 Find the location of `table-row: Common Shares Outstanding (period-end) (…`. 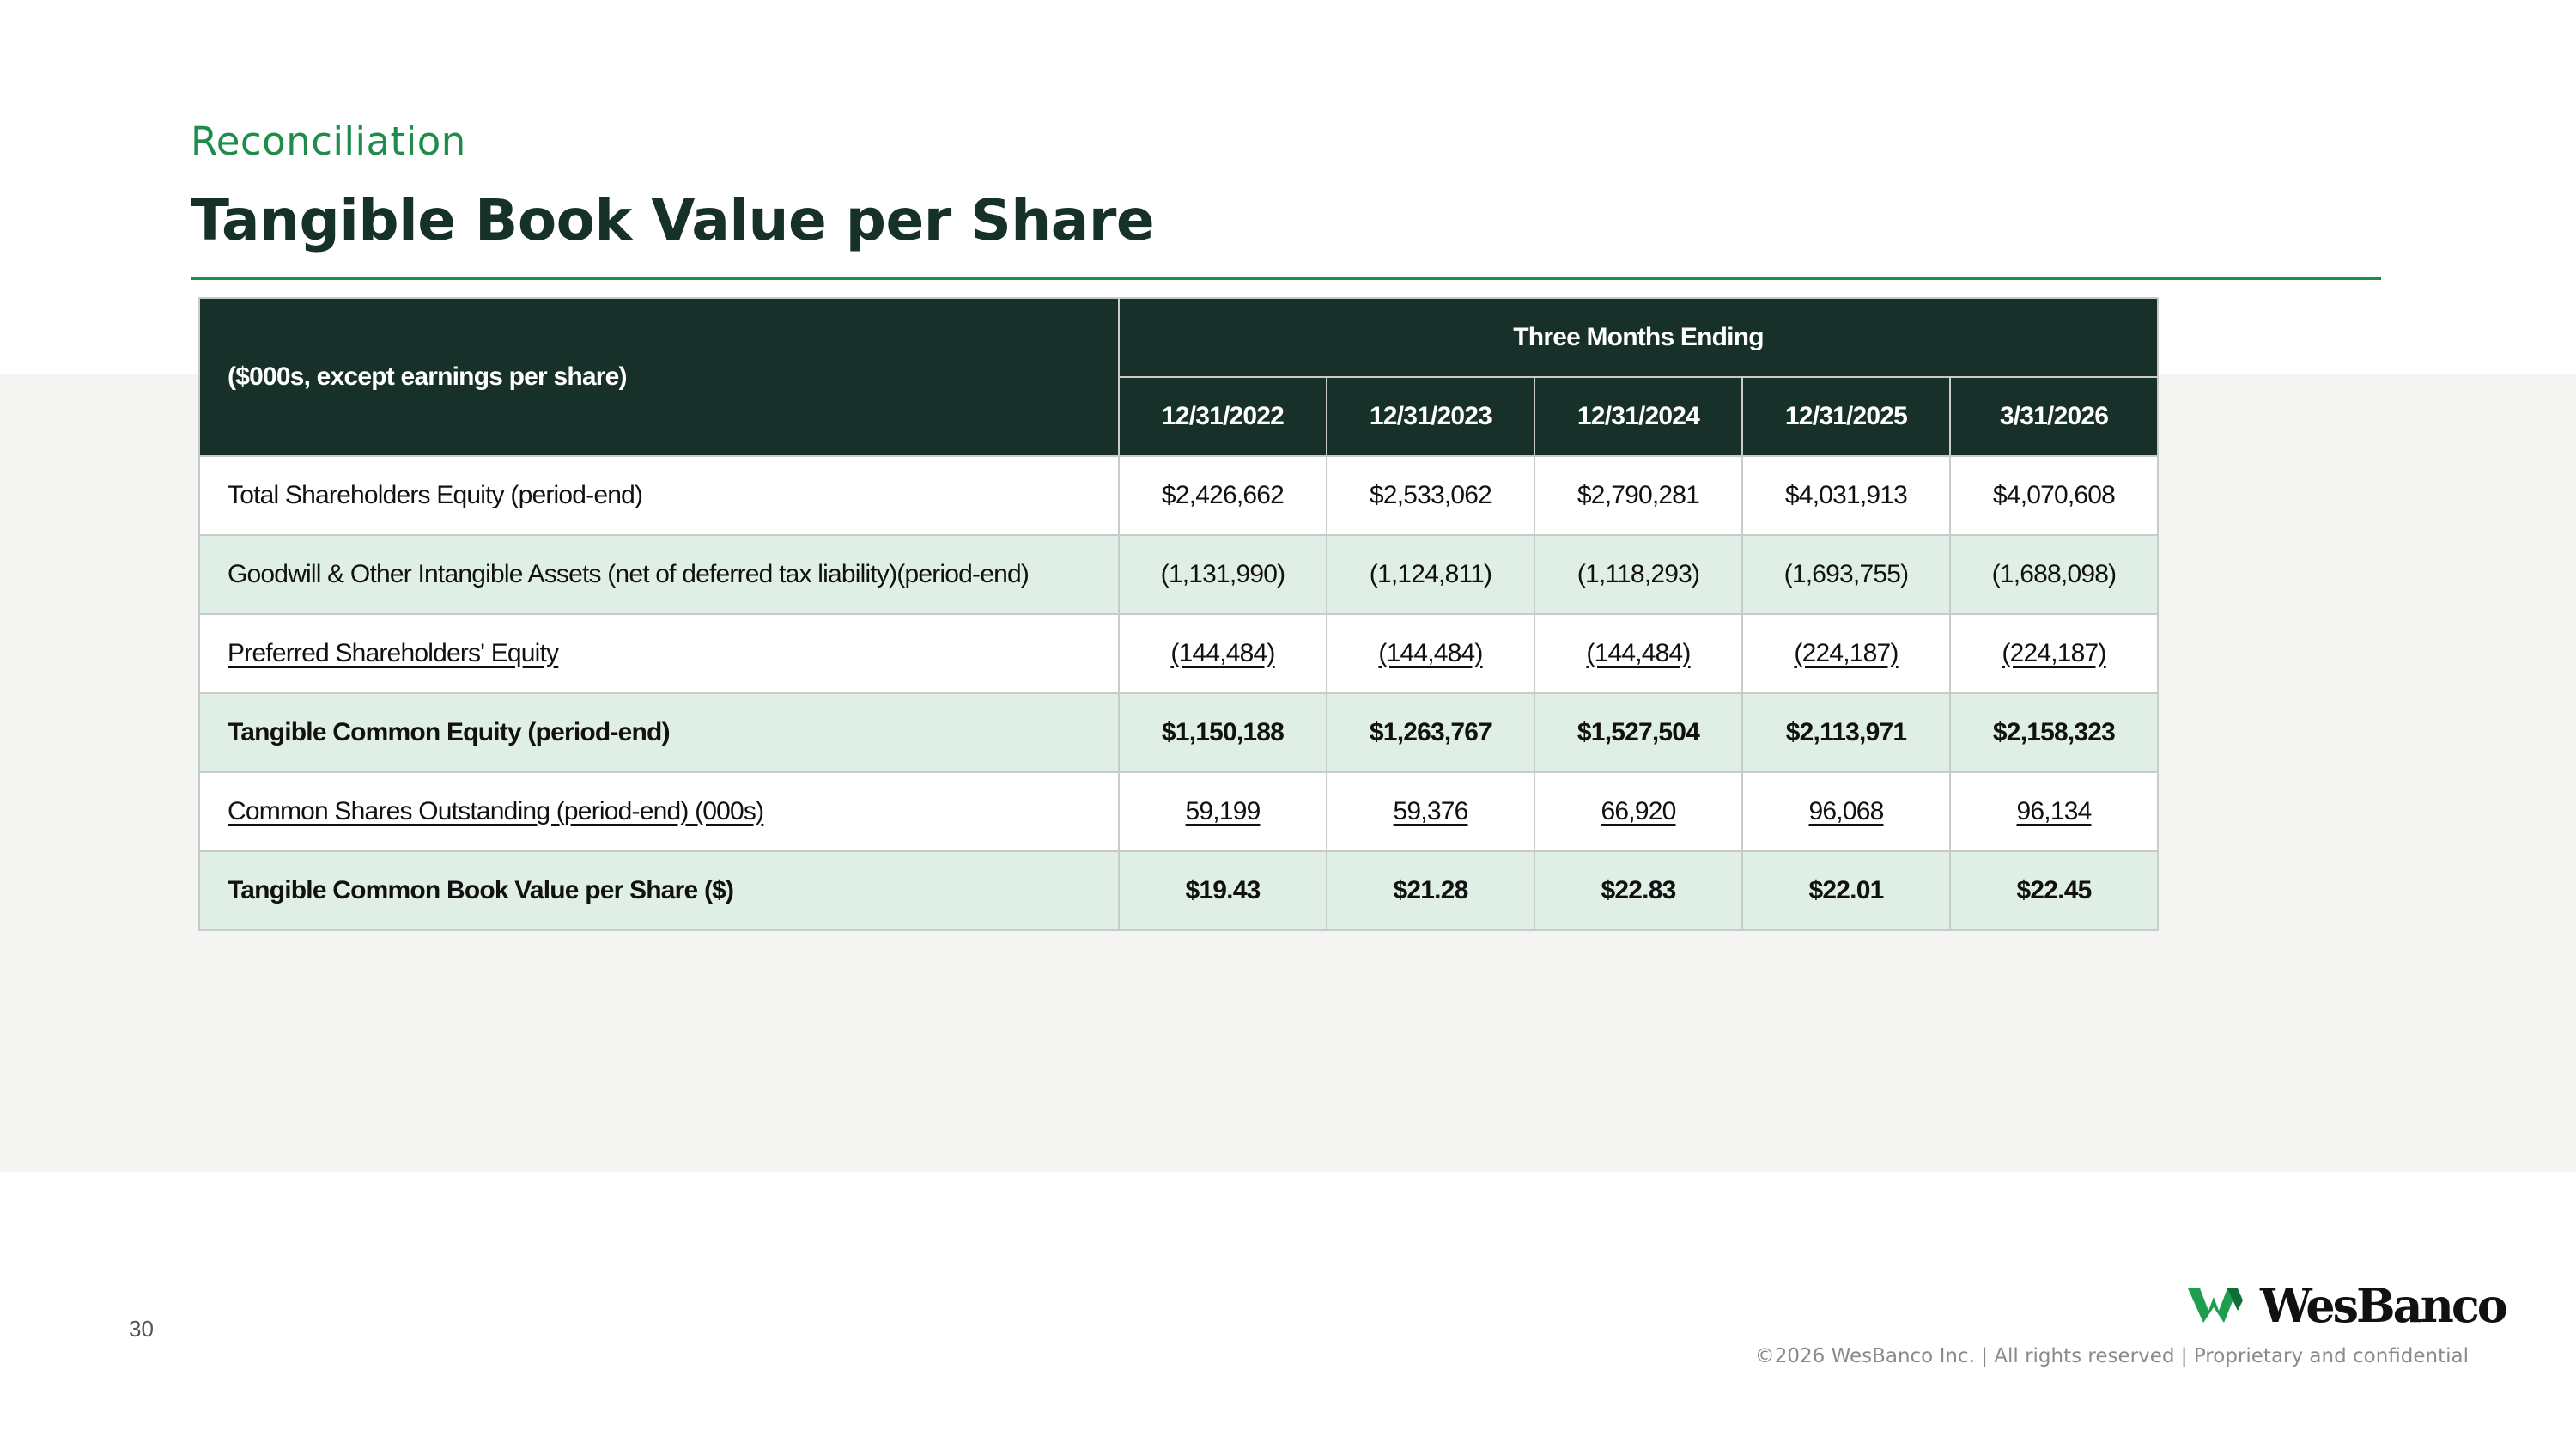

table-row: Common Shares Outstanding (period-end) (… is located at coordinates (1178, 811).